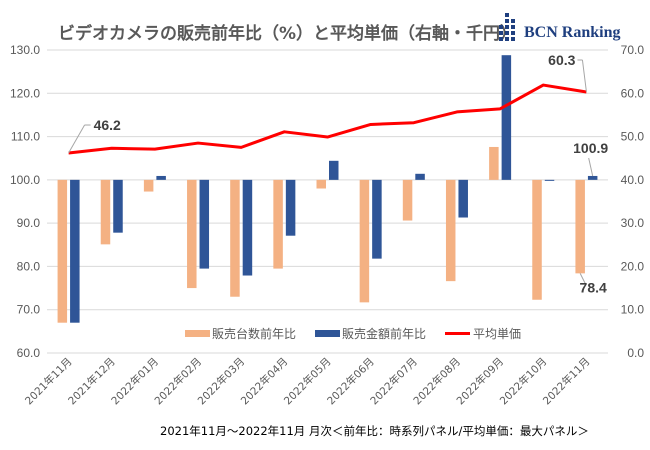 The height and width of the screenshot is (450, 650). I want to click on left-tick-label: 130.0, so click(25, 50).